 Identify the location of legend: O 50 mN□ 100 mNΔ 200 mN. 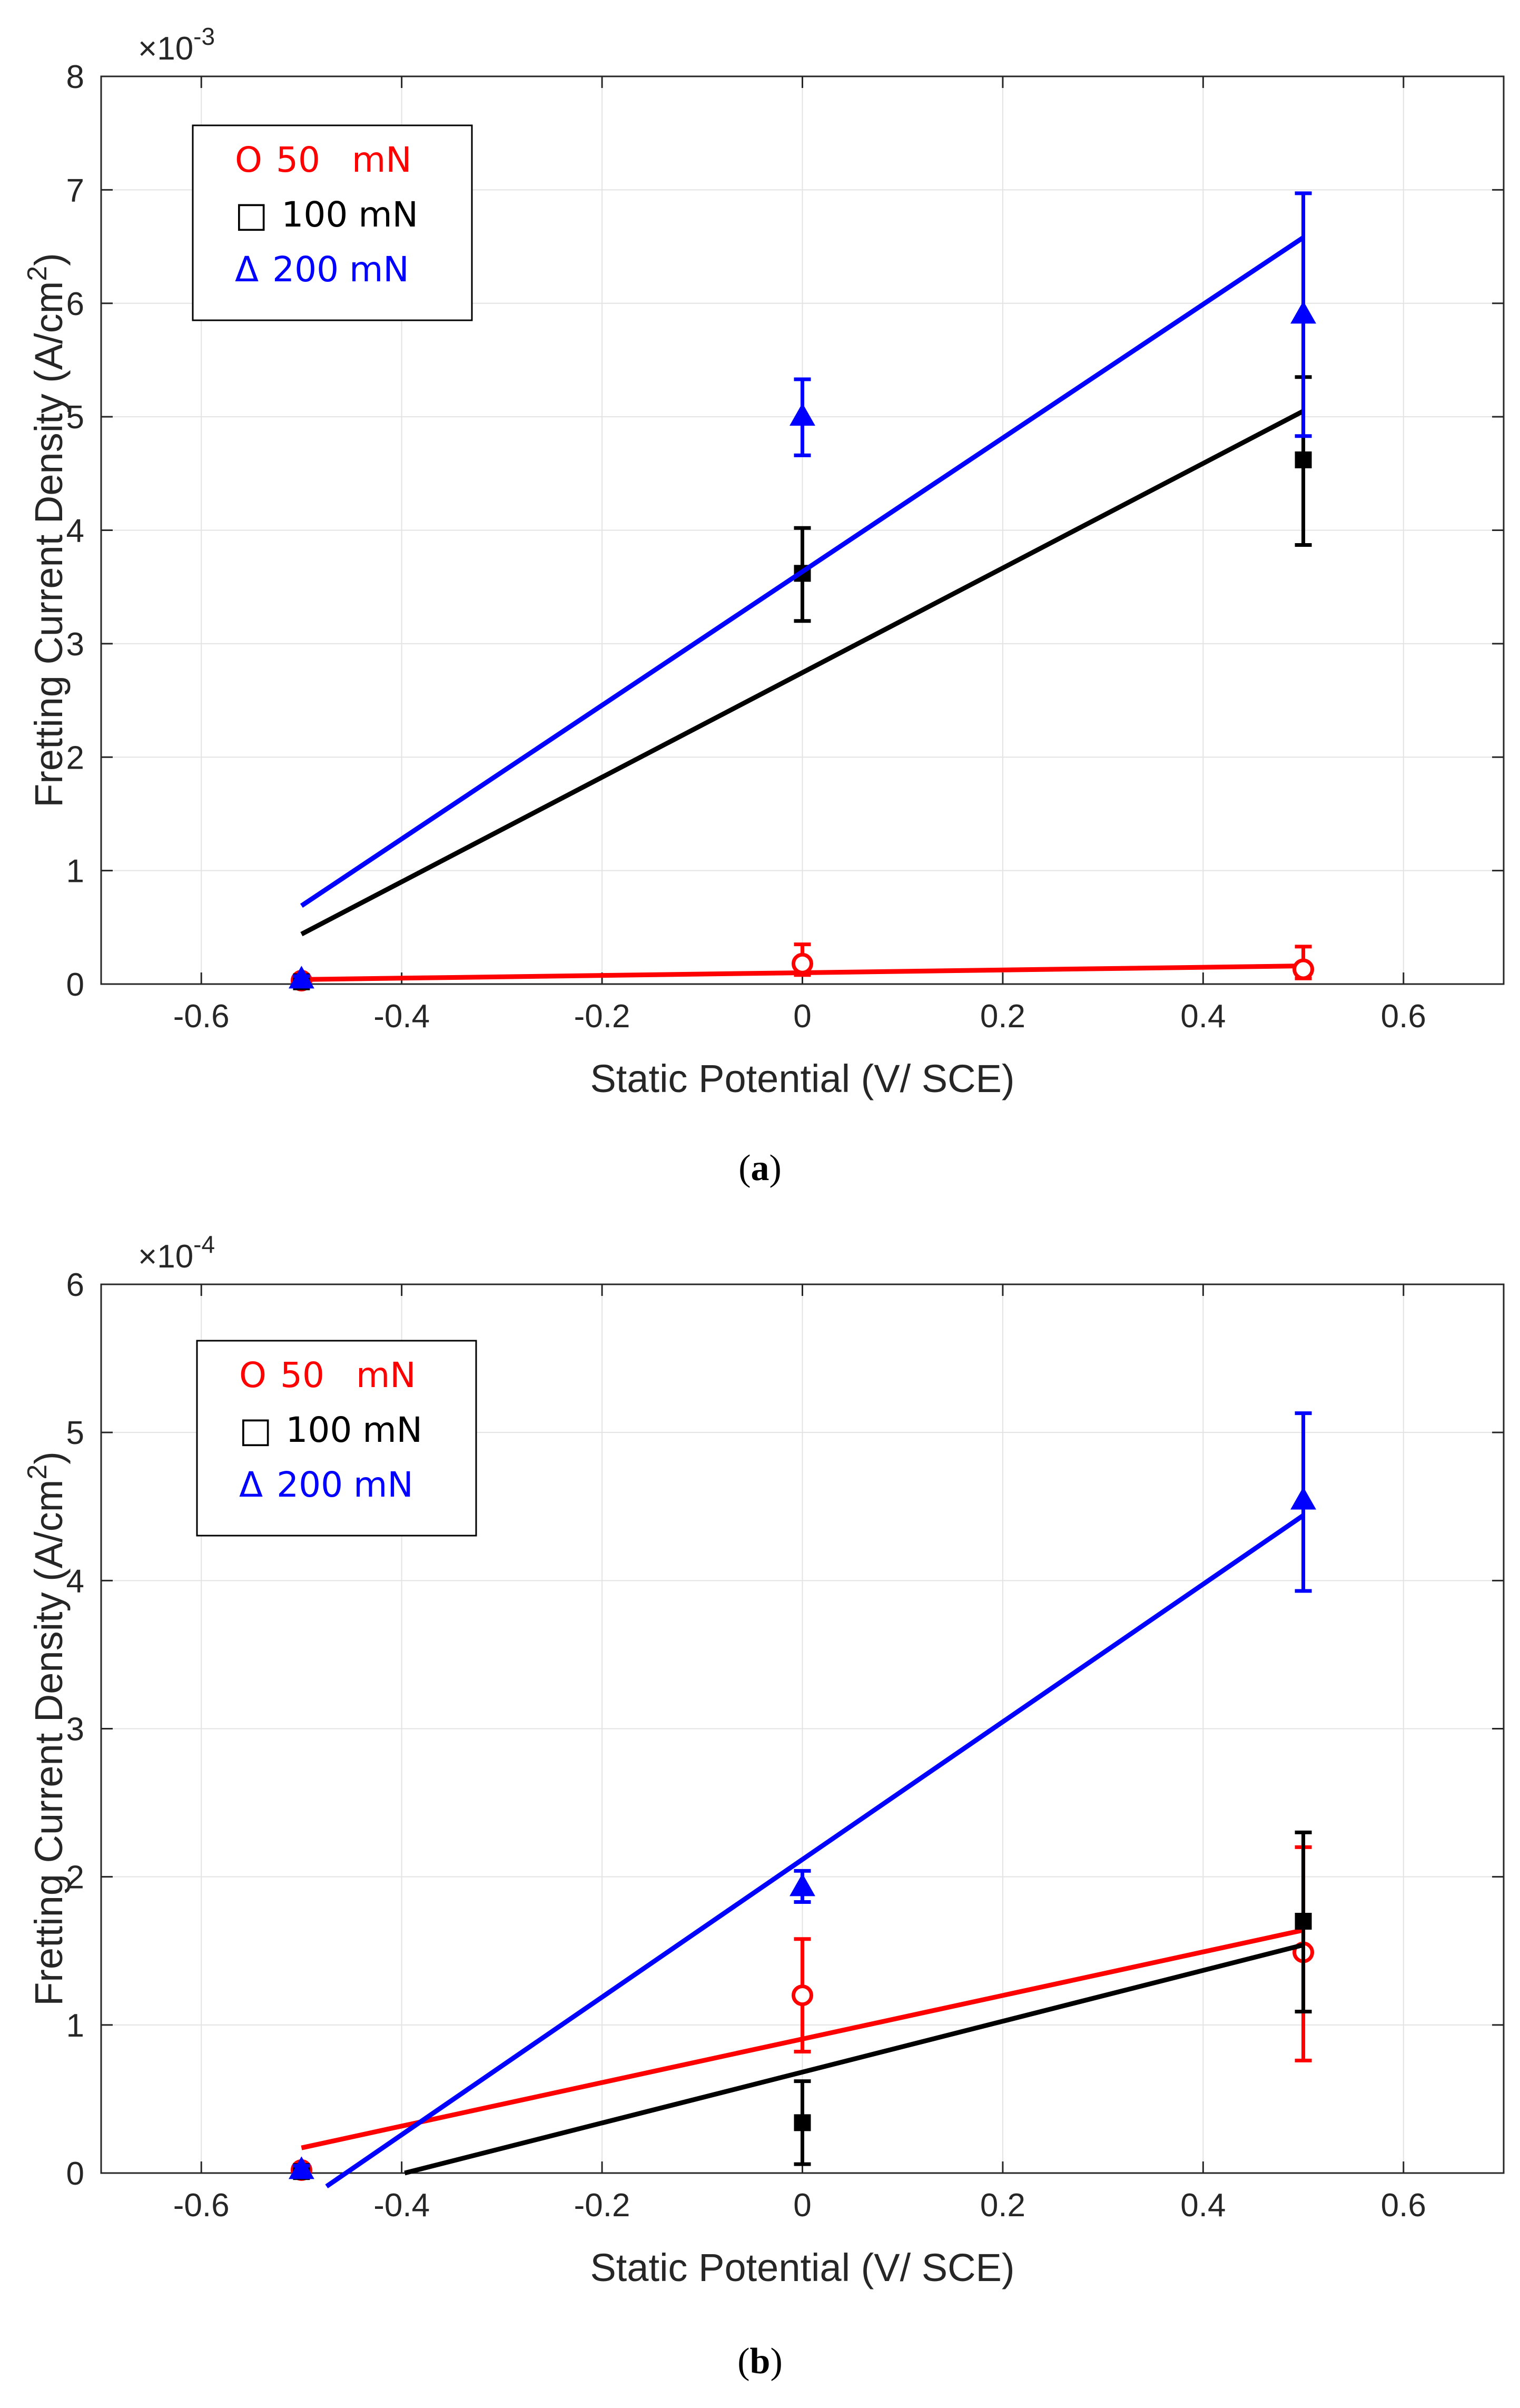
(336, 1438).